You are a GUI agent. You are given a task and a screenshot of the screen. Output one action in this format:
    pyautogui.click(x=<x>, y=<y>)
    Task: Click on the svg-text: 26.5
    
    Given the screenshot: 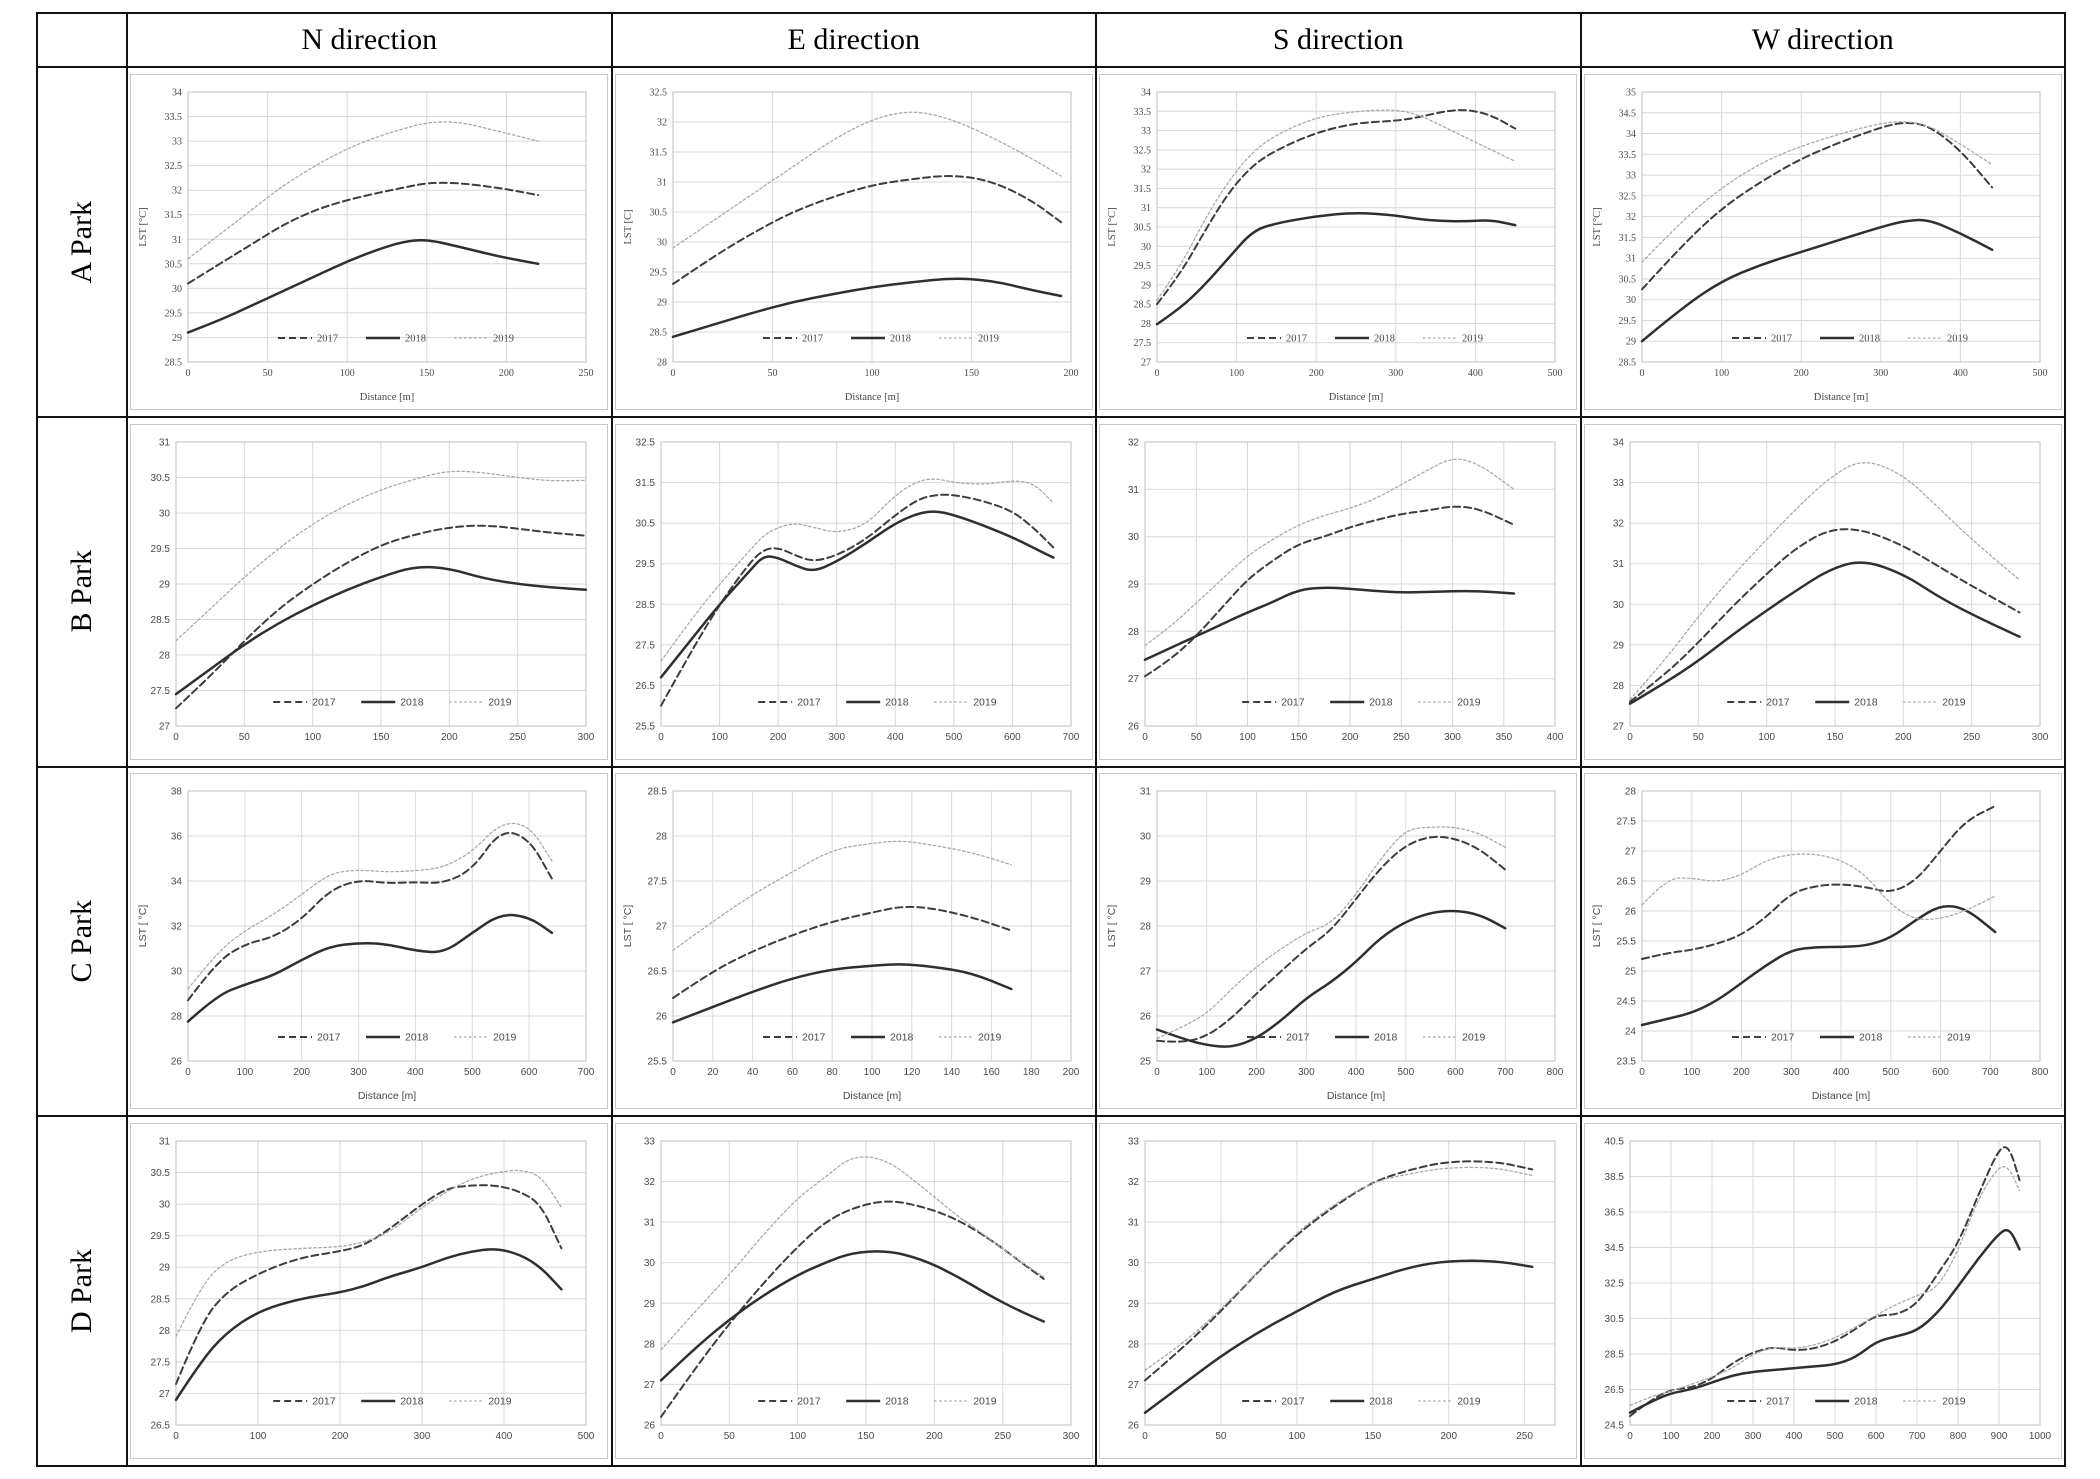 What is the action you would take?
    pyautogui.click(x=657, y=972)
    